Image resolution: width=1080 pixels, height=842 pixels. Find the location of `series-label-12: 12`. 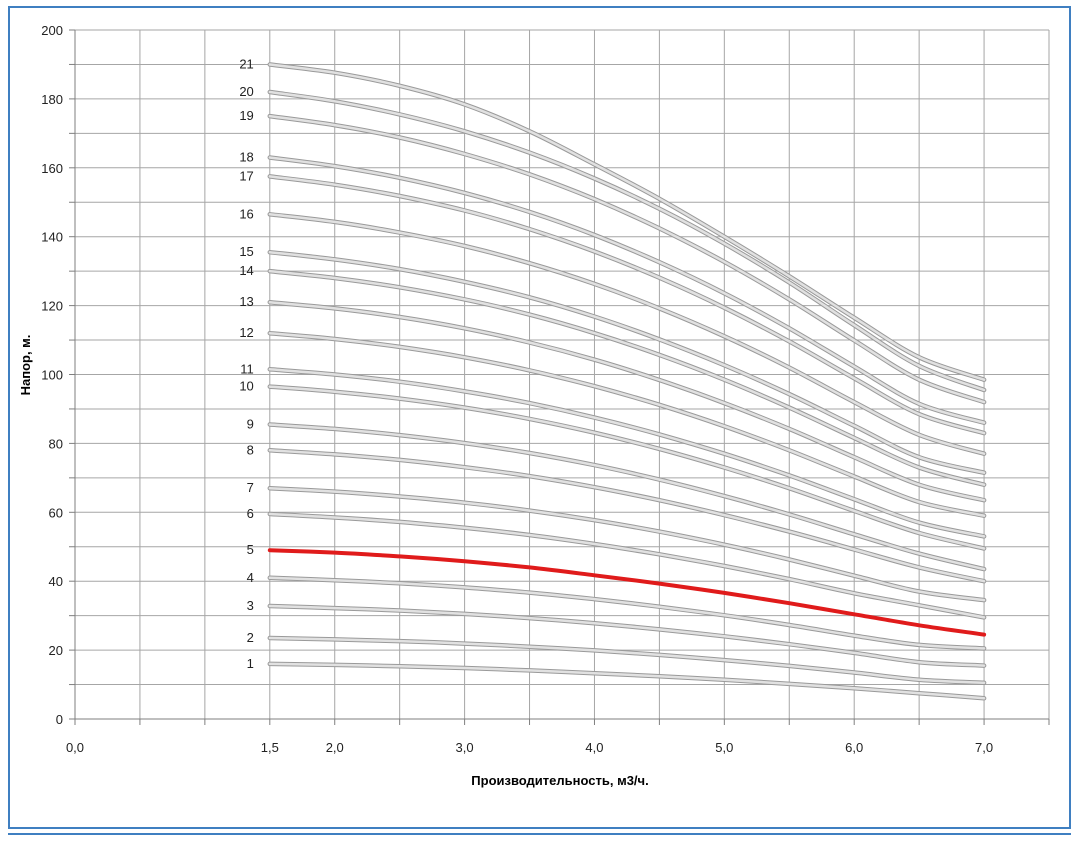

series-label-12: 12 is located at coordinates (246, 332).